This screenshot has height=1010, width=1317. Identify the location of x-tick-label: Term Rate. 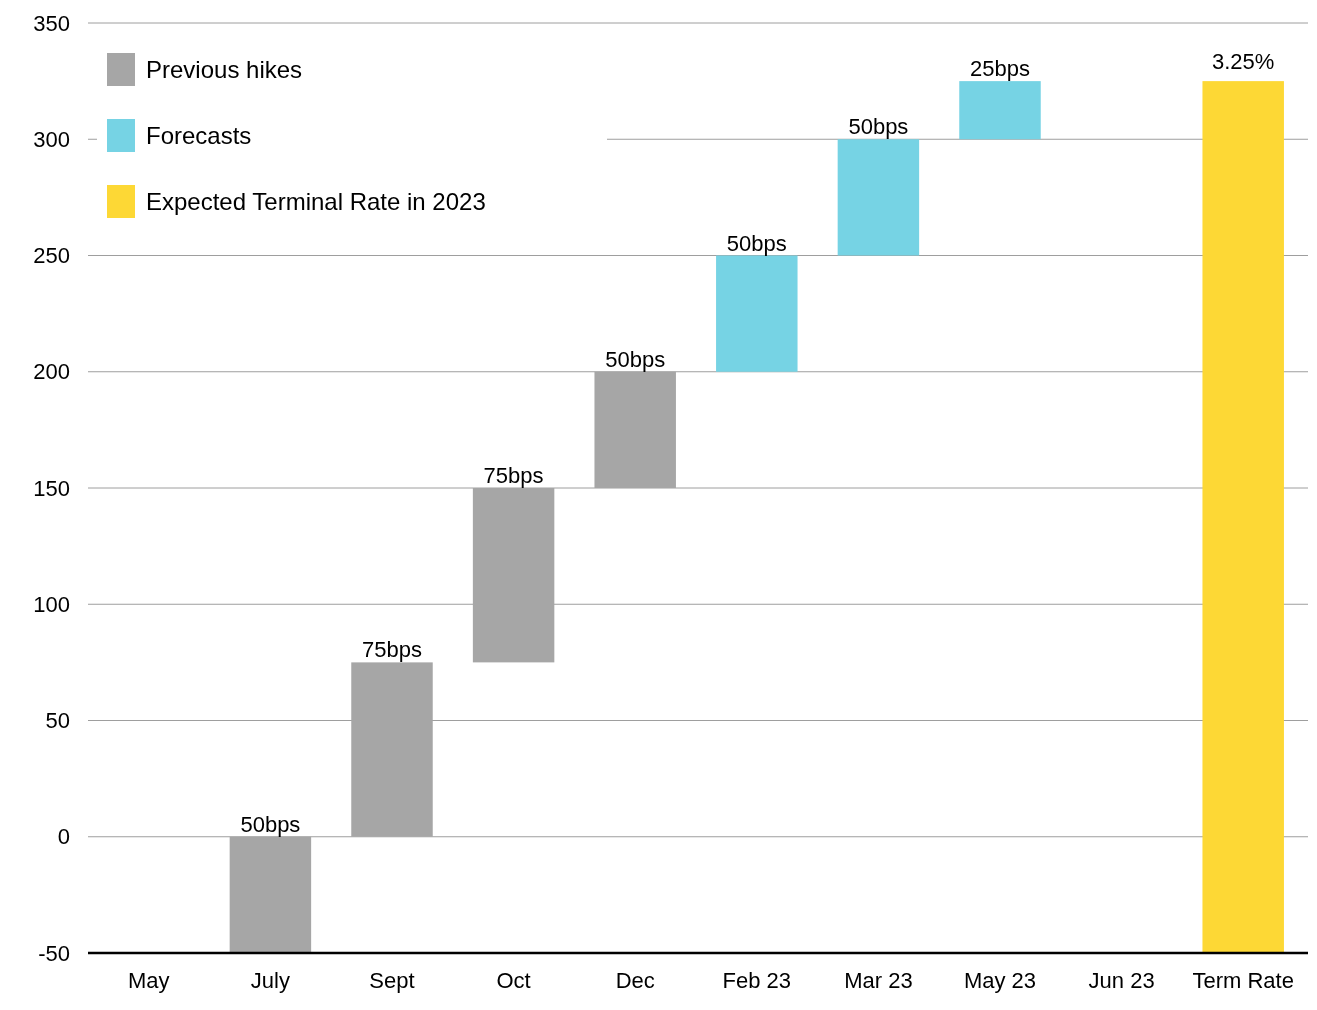
(1243, 980).